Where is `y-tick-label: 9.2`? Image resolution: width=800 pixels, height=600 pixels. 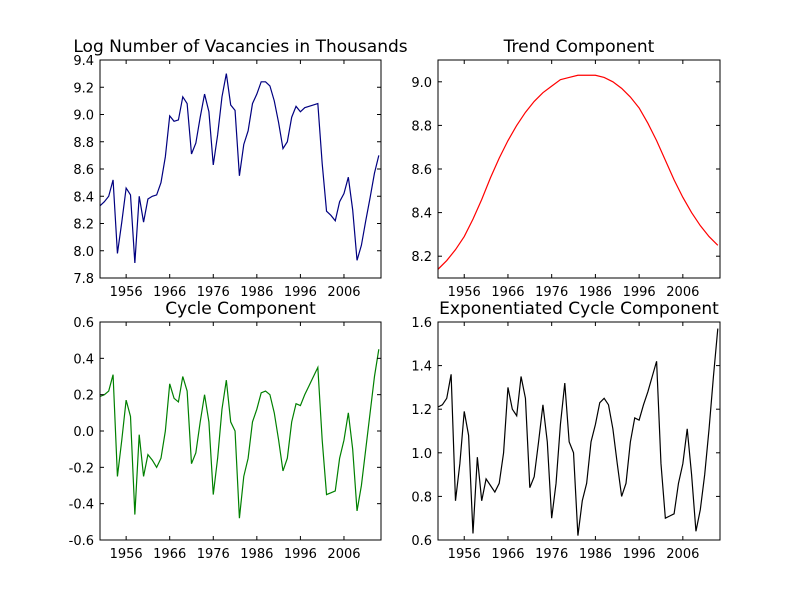 y-tick-label: 9.2 is located at coordinates (83, 88).